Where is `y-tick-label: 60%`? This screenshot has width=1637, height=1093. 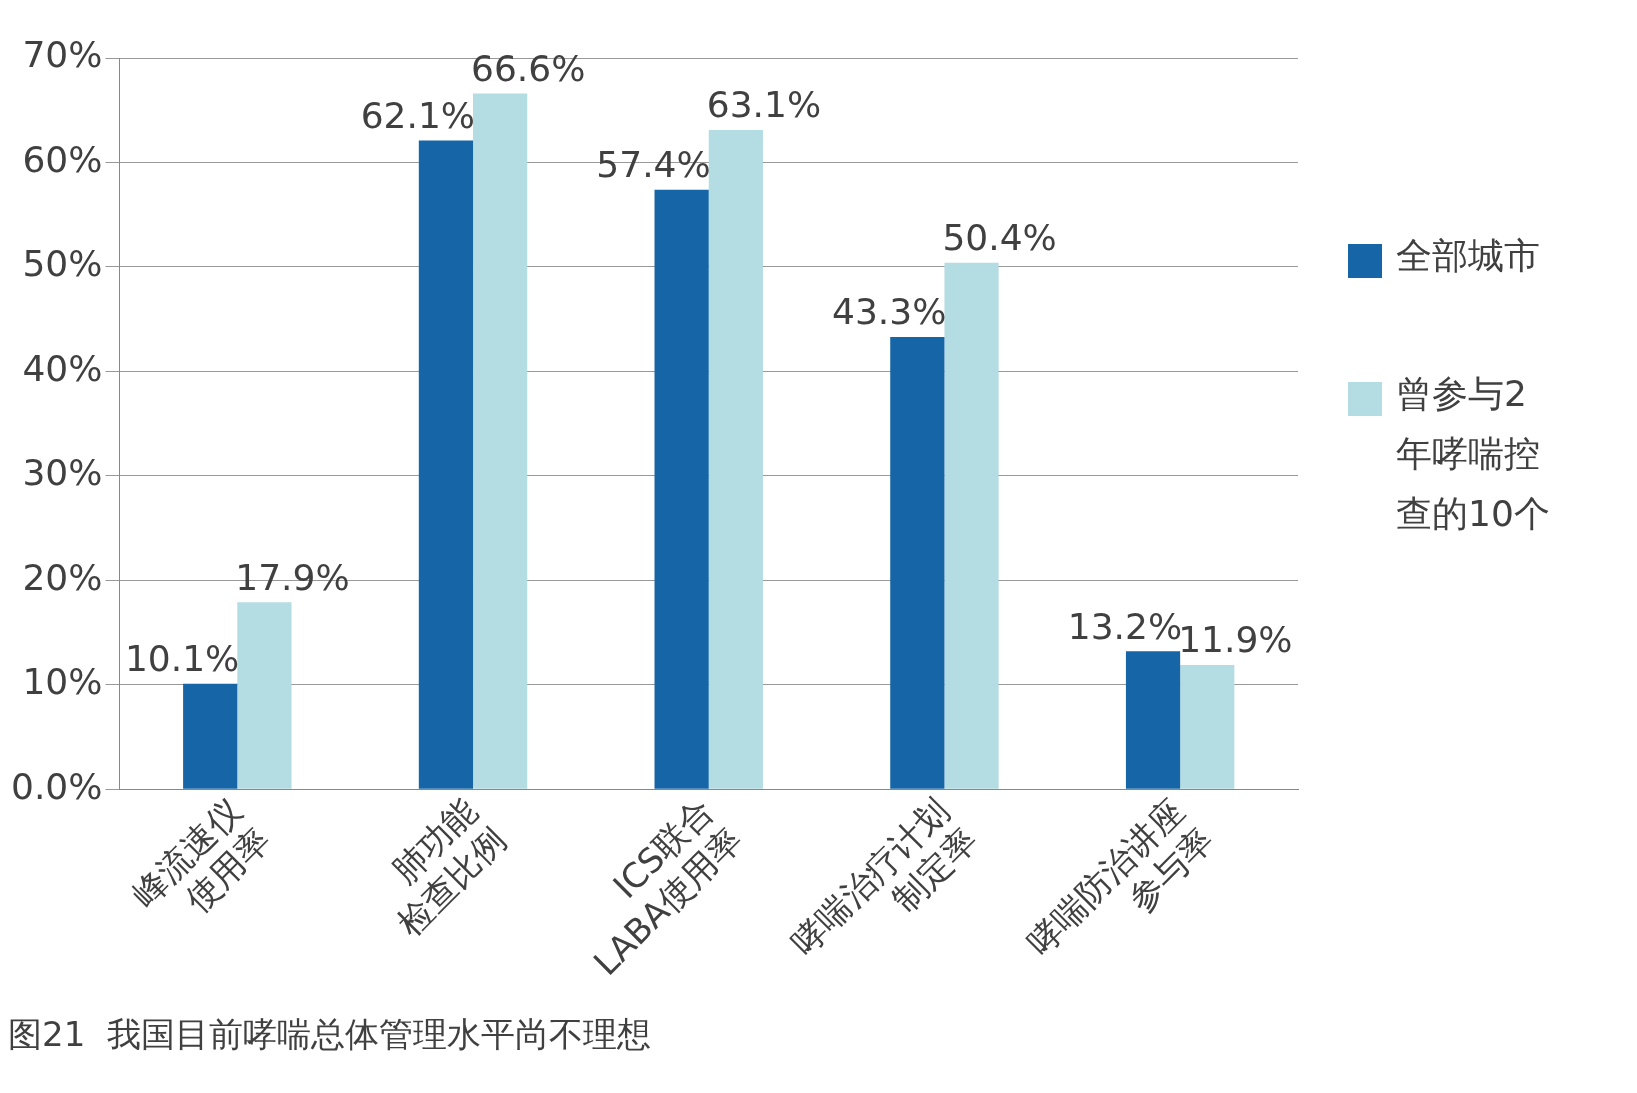 y-tick-label: 60% is located at coordinates (62, 159).